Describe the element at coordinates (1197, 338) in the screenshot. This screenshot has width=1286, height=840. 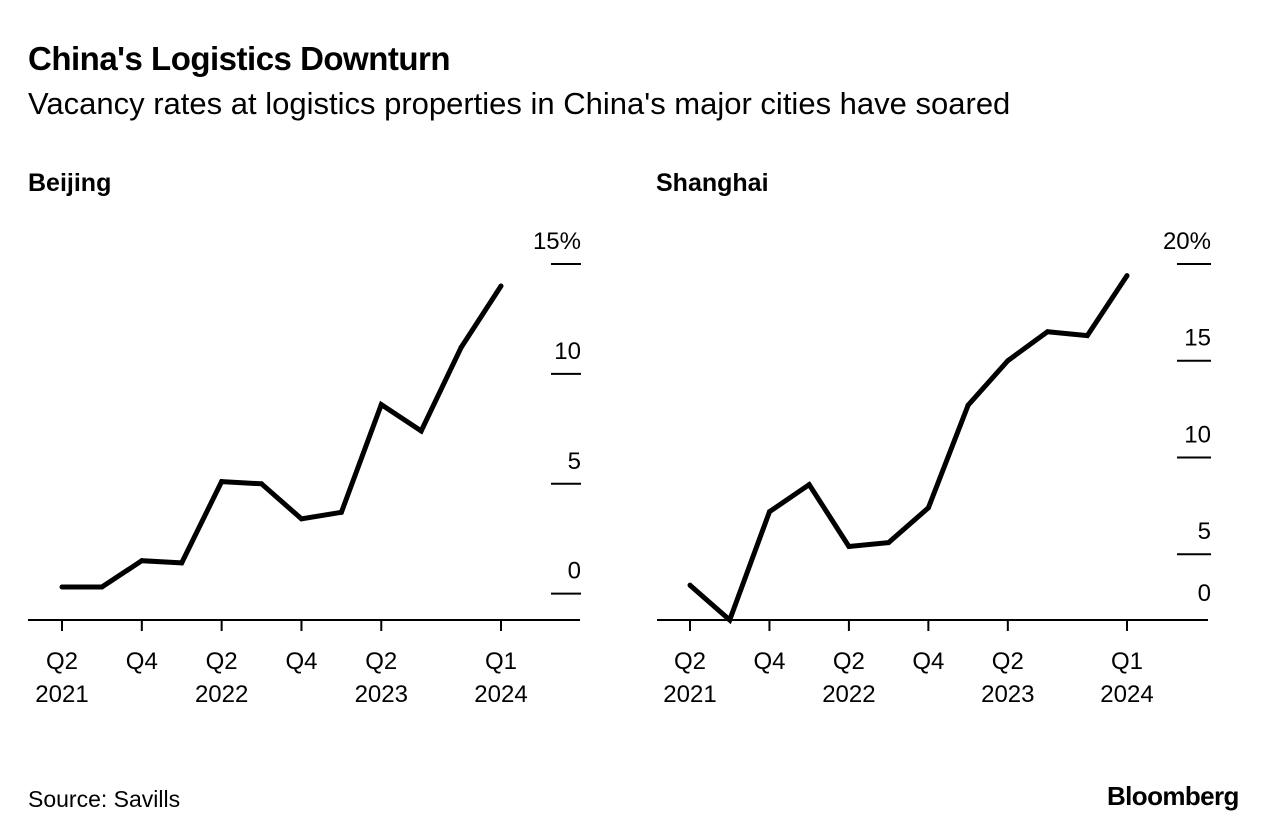
I see `y-tick-label: 15` at that location.